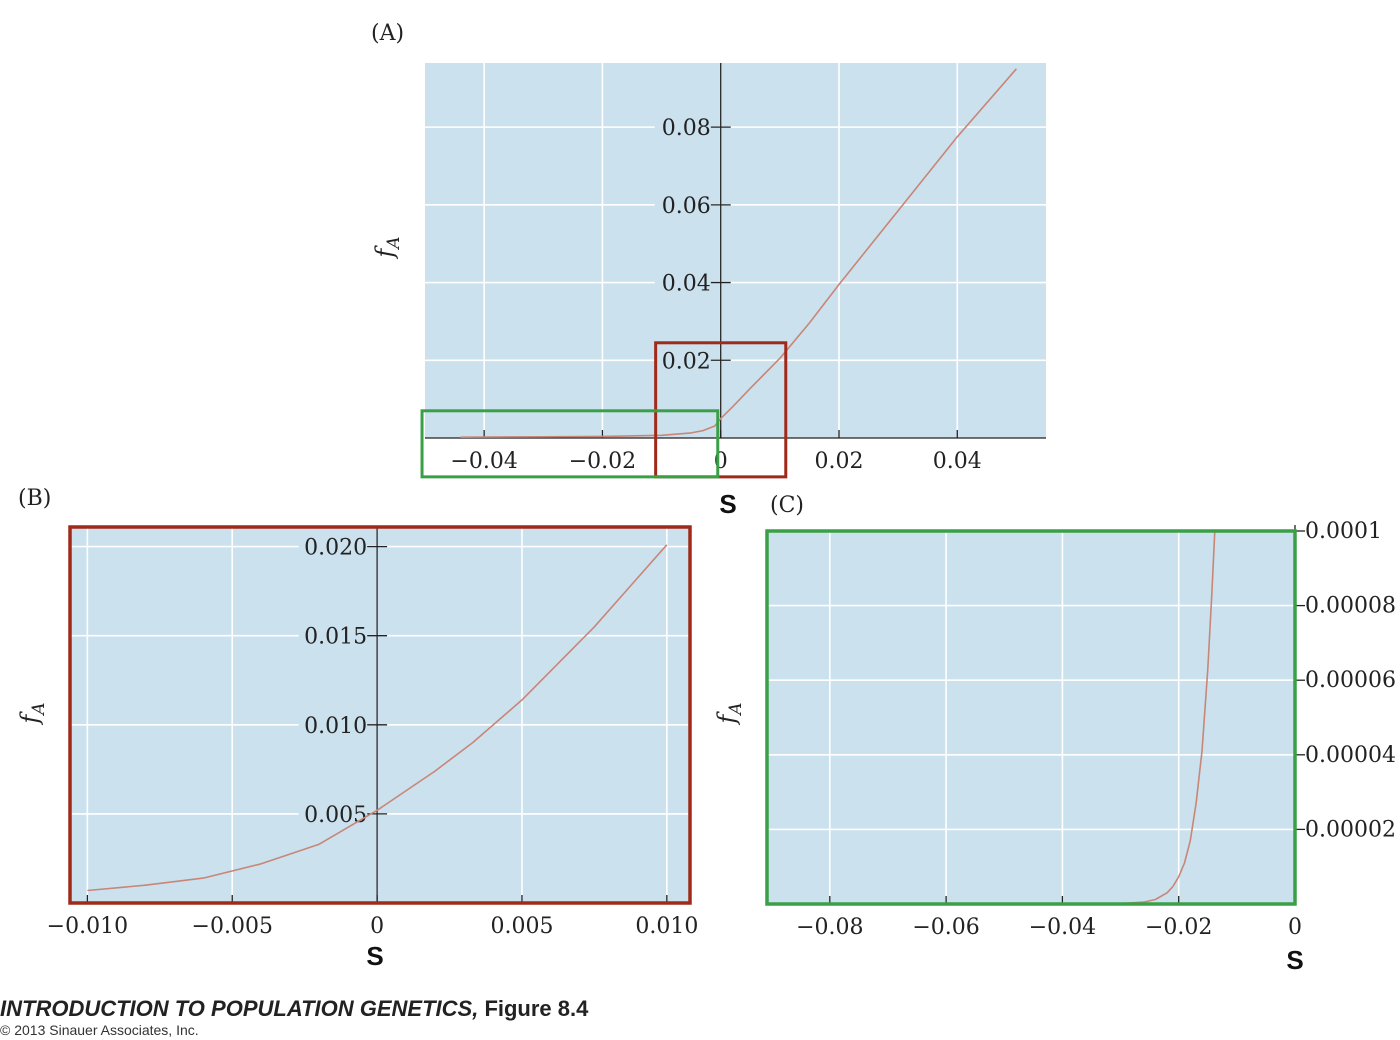  What do you see at coordinates (829, 927) in the screenshot?
I see `x-tick-label: −0.08` at bounding box center [829, 927].